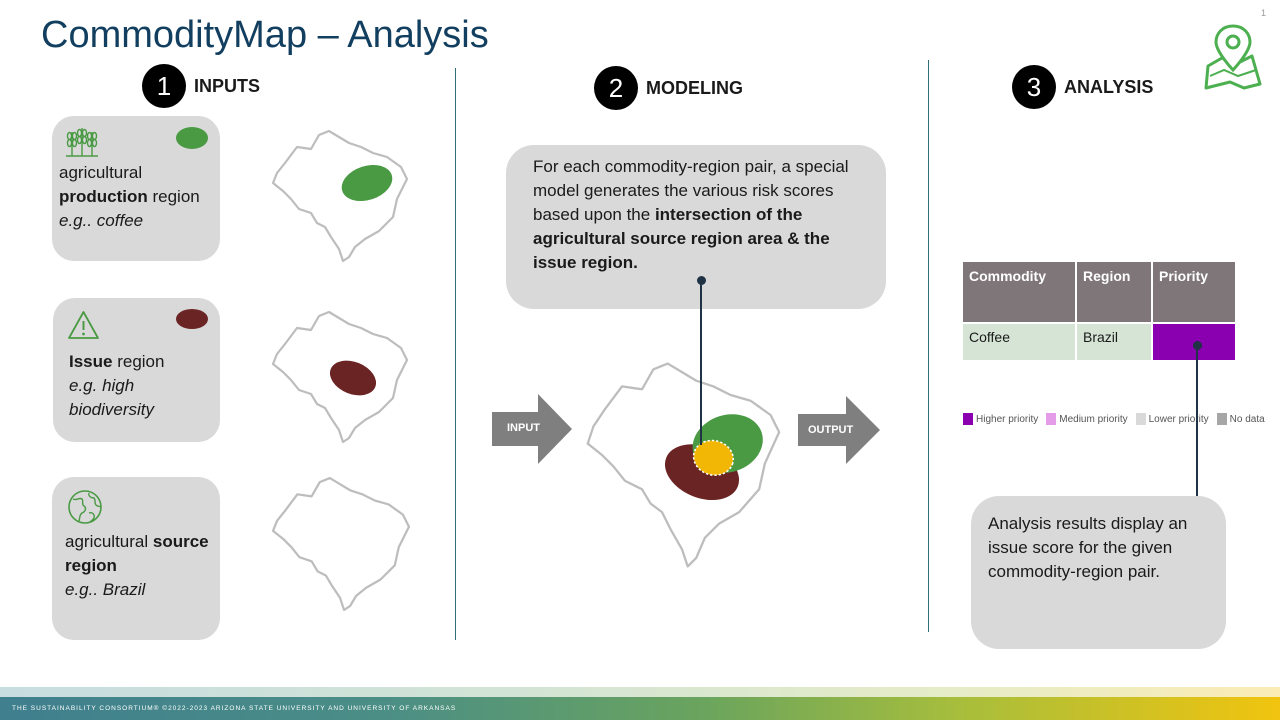 The width and height of the screenshot is (1280, 720). Describe the element at coordinates (101, 172) in the screenshot. I see `card-line: agricultural` at that location.